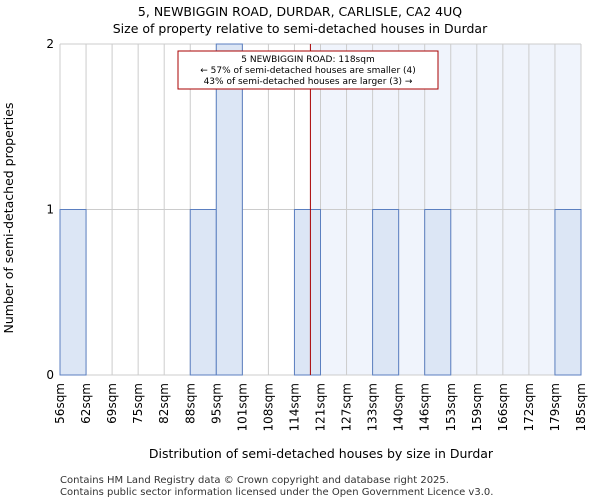  What do you see at coordinates (321, 407) in the screenshot?
I see `x-tick-label: 121sqm` at bounding box center [321, 407].